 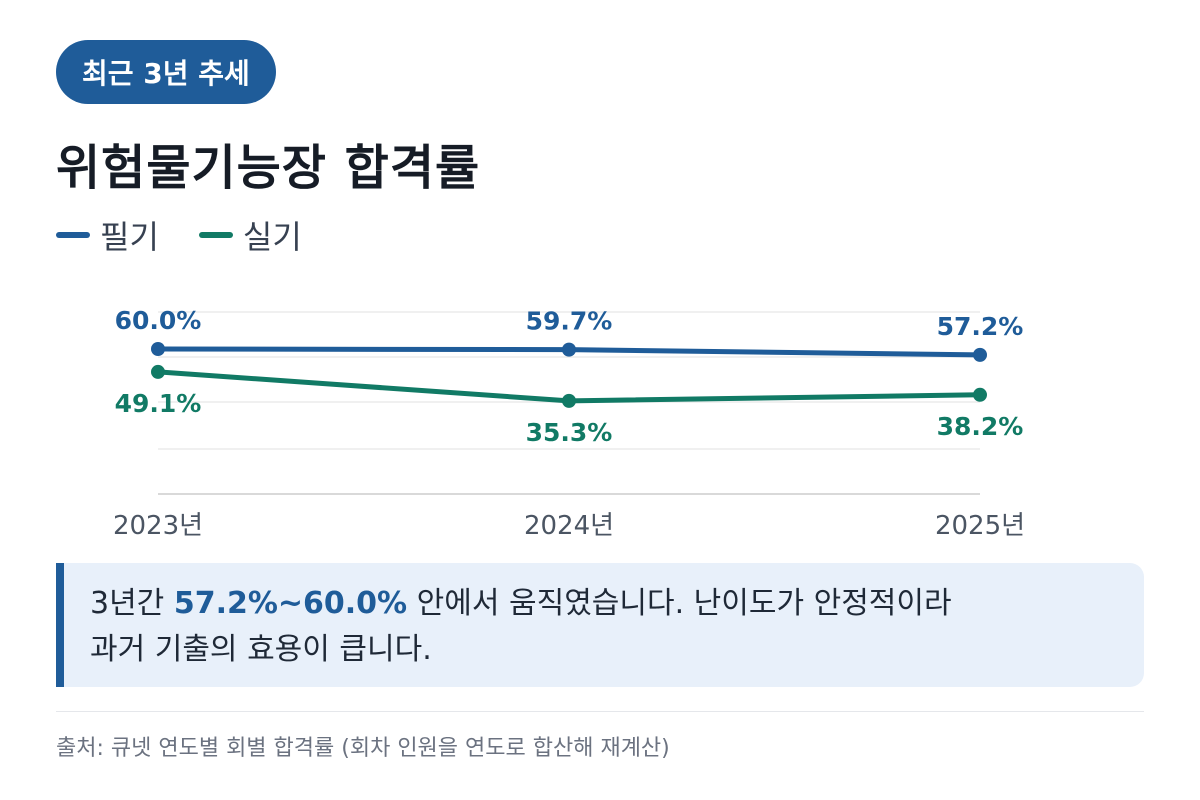 I want to click on section-badge: 최근 3년 추세, so click(x=166, y=72).